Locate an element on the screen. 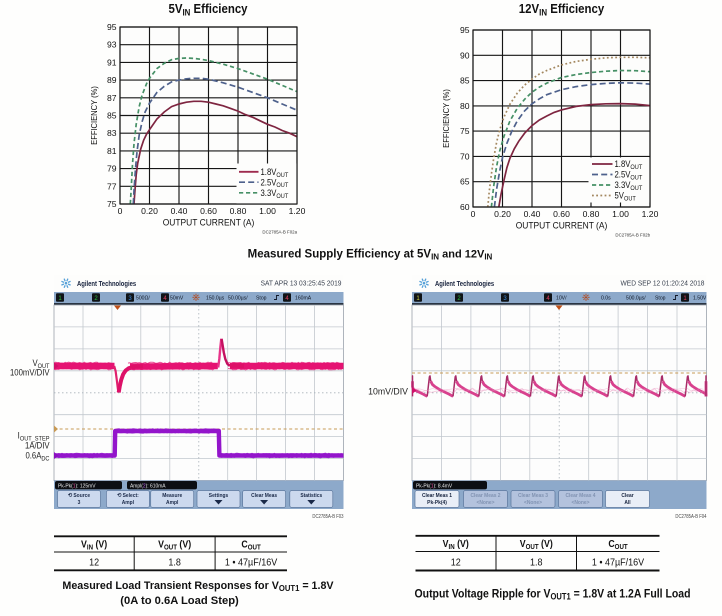 Image resolution: width=722 pixels, height=616 pixels. svg-text: 90 is located at coordinates (465, 55).